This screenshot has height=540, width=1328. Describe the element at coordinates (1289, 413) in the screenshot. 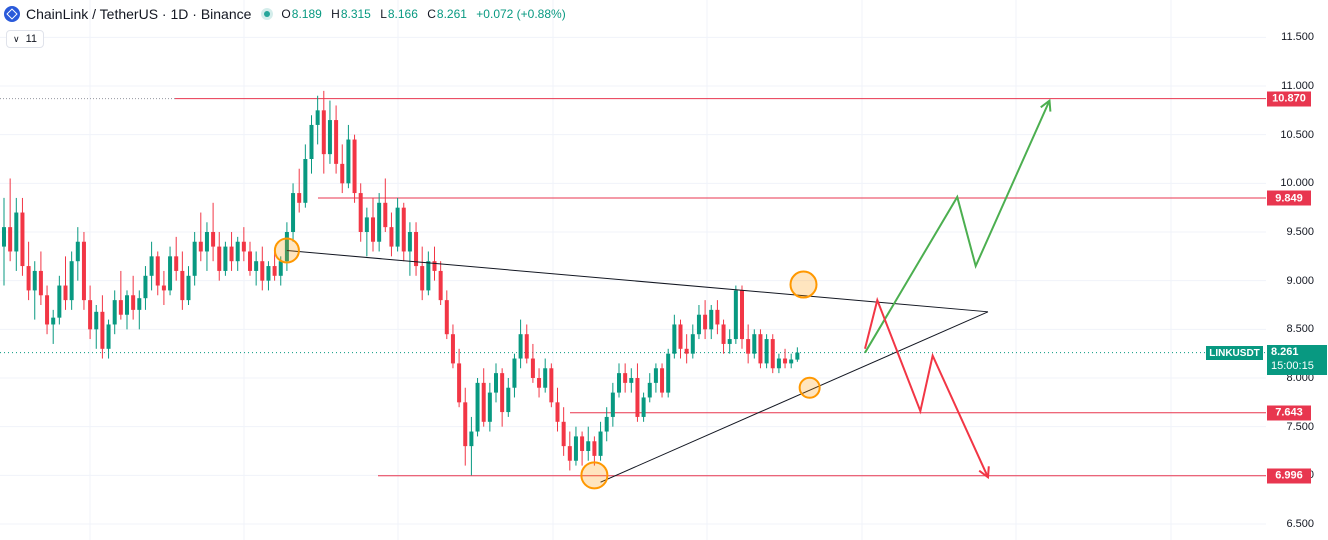

I see `price-level-tag: 7.643` at that location.